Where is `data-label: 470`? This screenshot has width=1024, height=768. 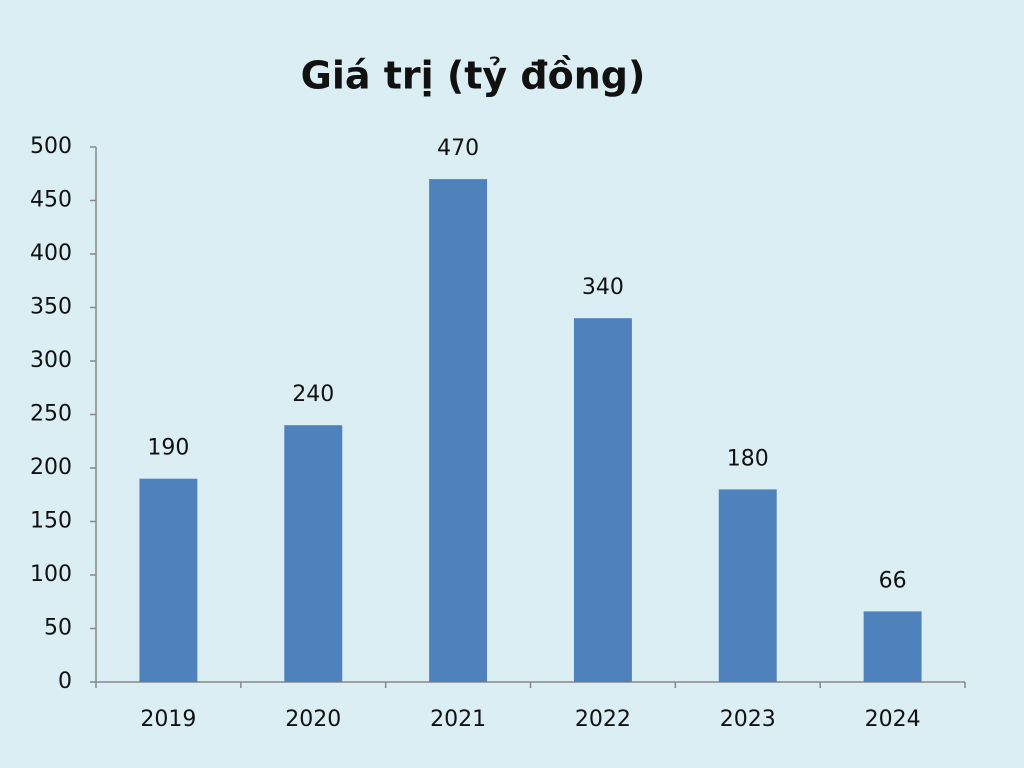 data-label: 470 is located at coordinates (458, 148).